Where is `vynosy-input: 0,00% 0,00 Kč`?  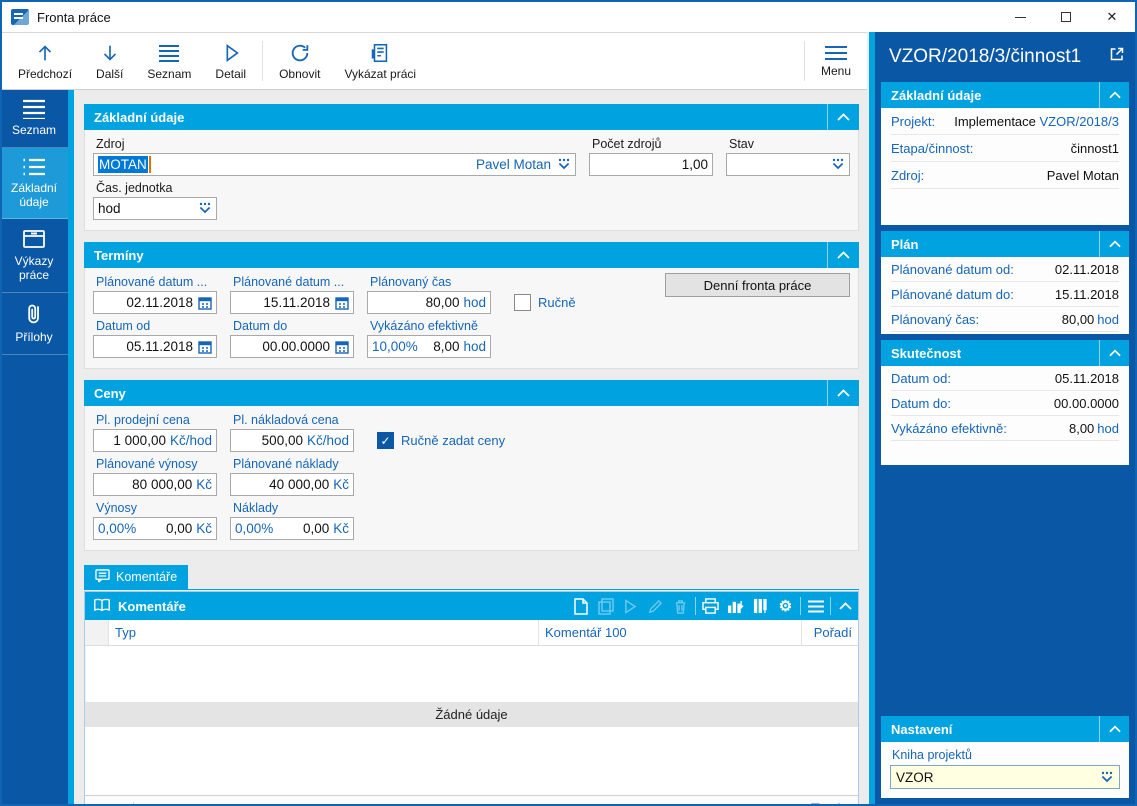
vynosy-input: 0,00% 0,00 Kč is located at coordinates (155, 528).